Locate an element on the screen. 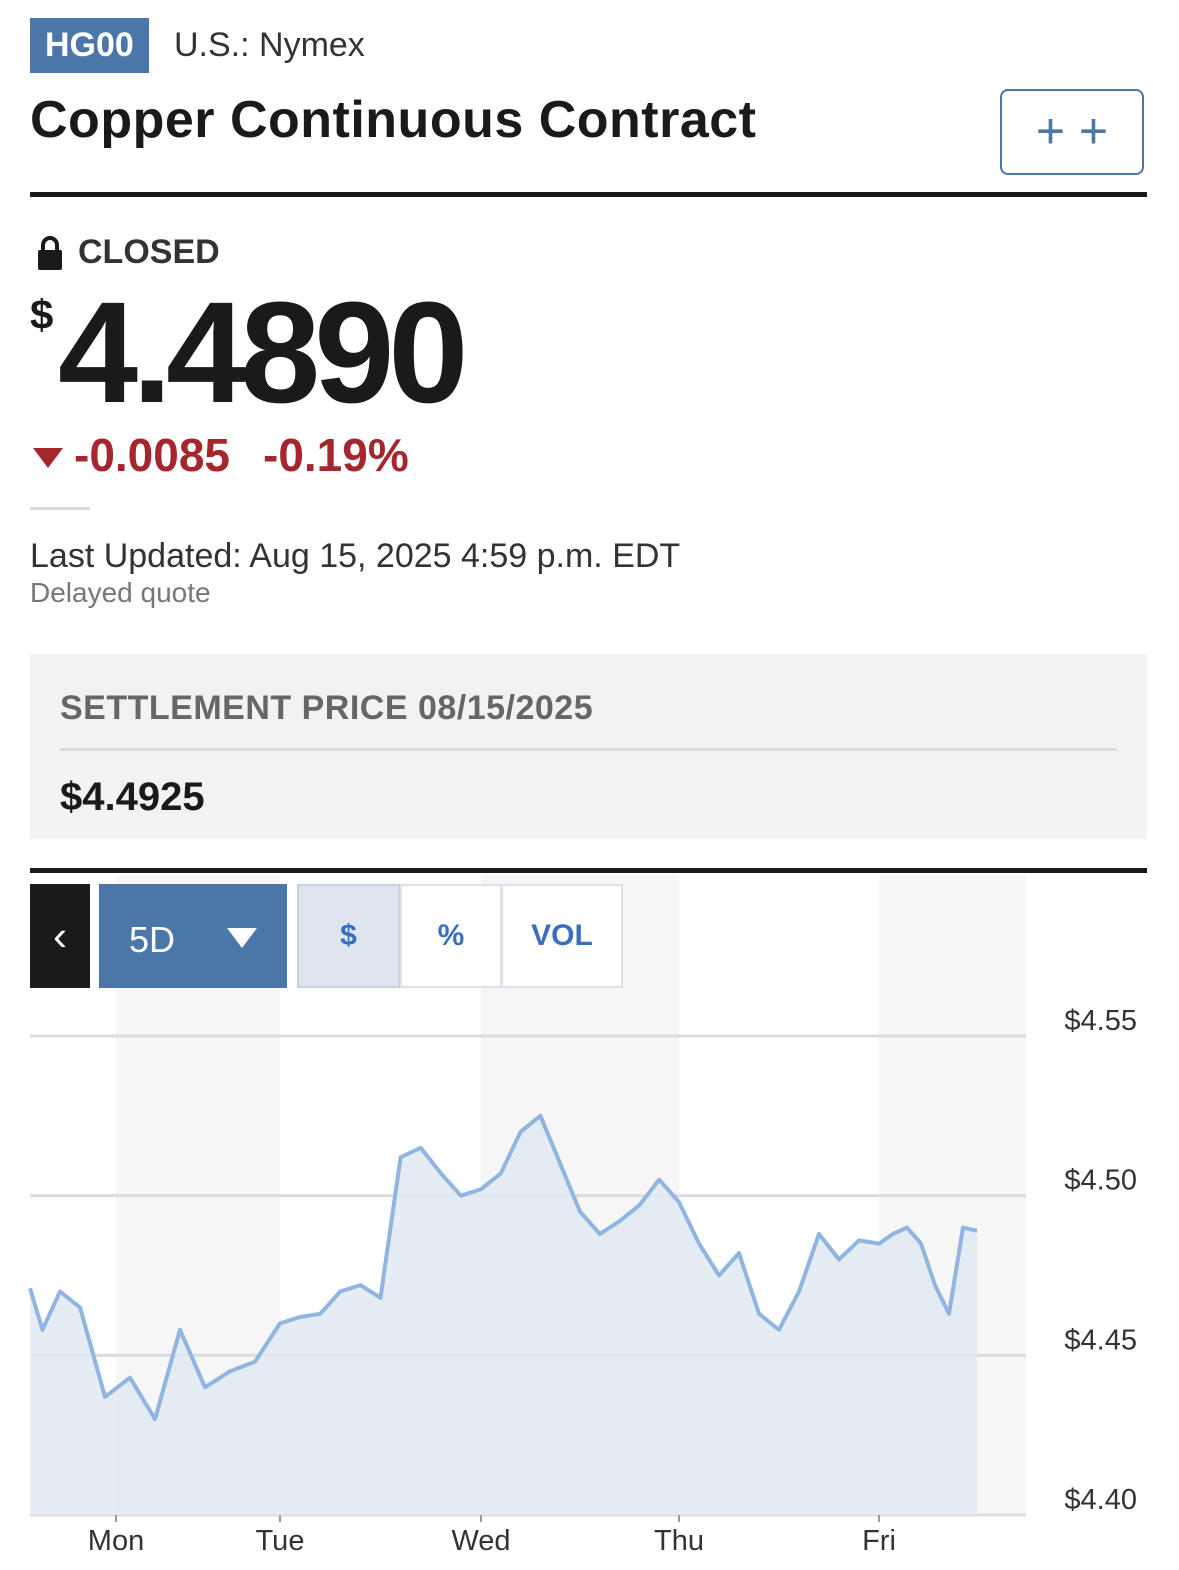  header-divider is located at coordinates (588, 194).